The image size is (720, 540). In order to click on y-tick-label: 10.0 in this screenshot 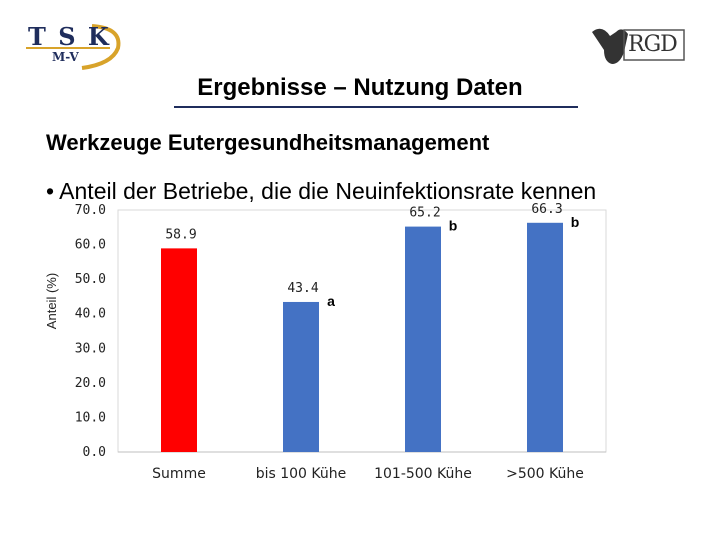, I will do `click(90, 417)`.